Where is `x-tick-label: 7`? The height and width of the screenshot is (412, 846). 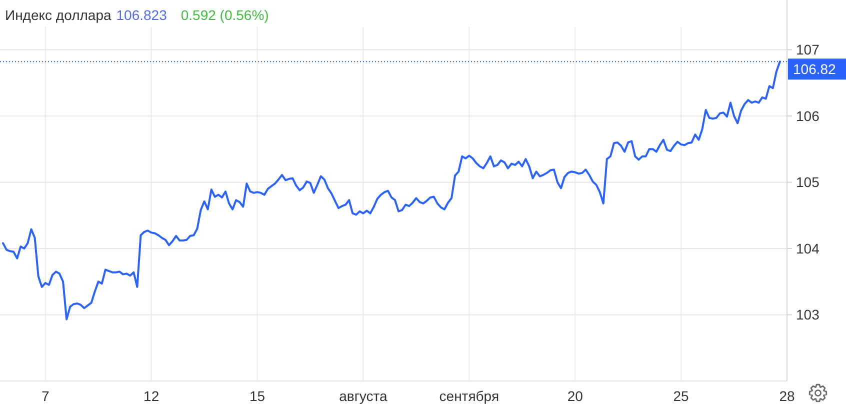 x-tick-label: 7 is located at coordinates (45, 396).